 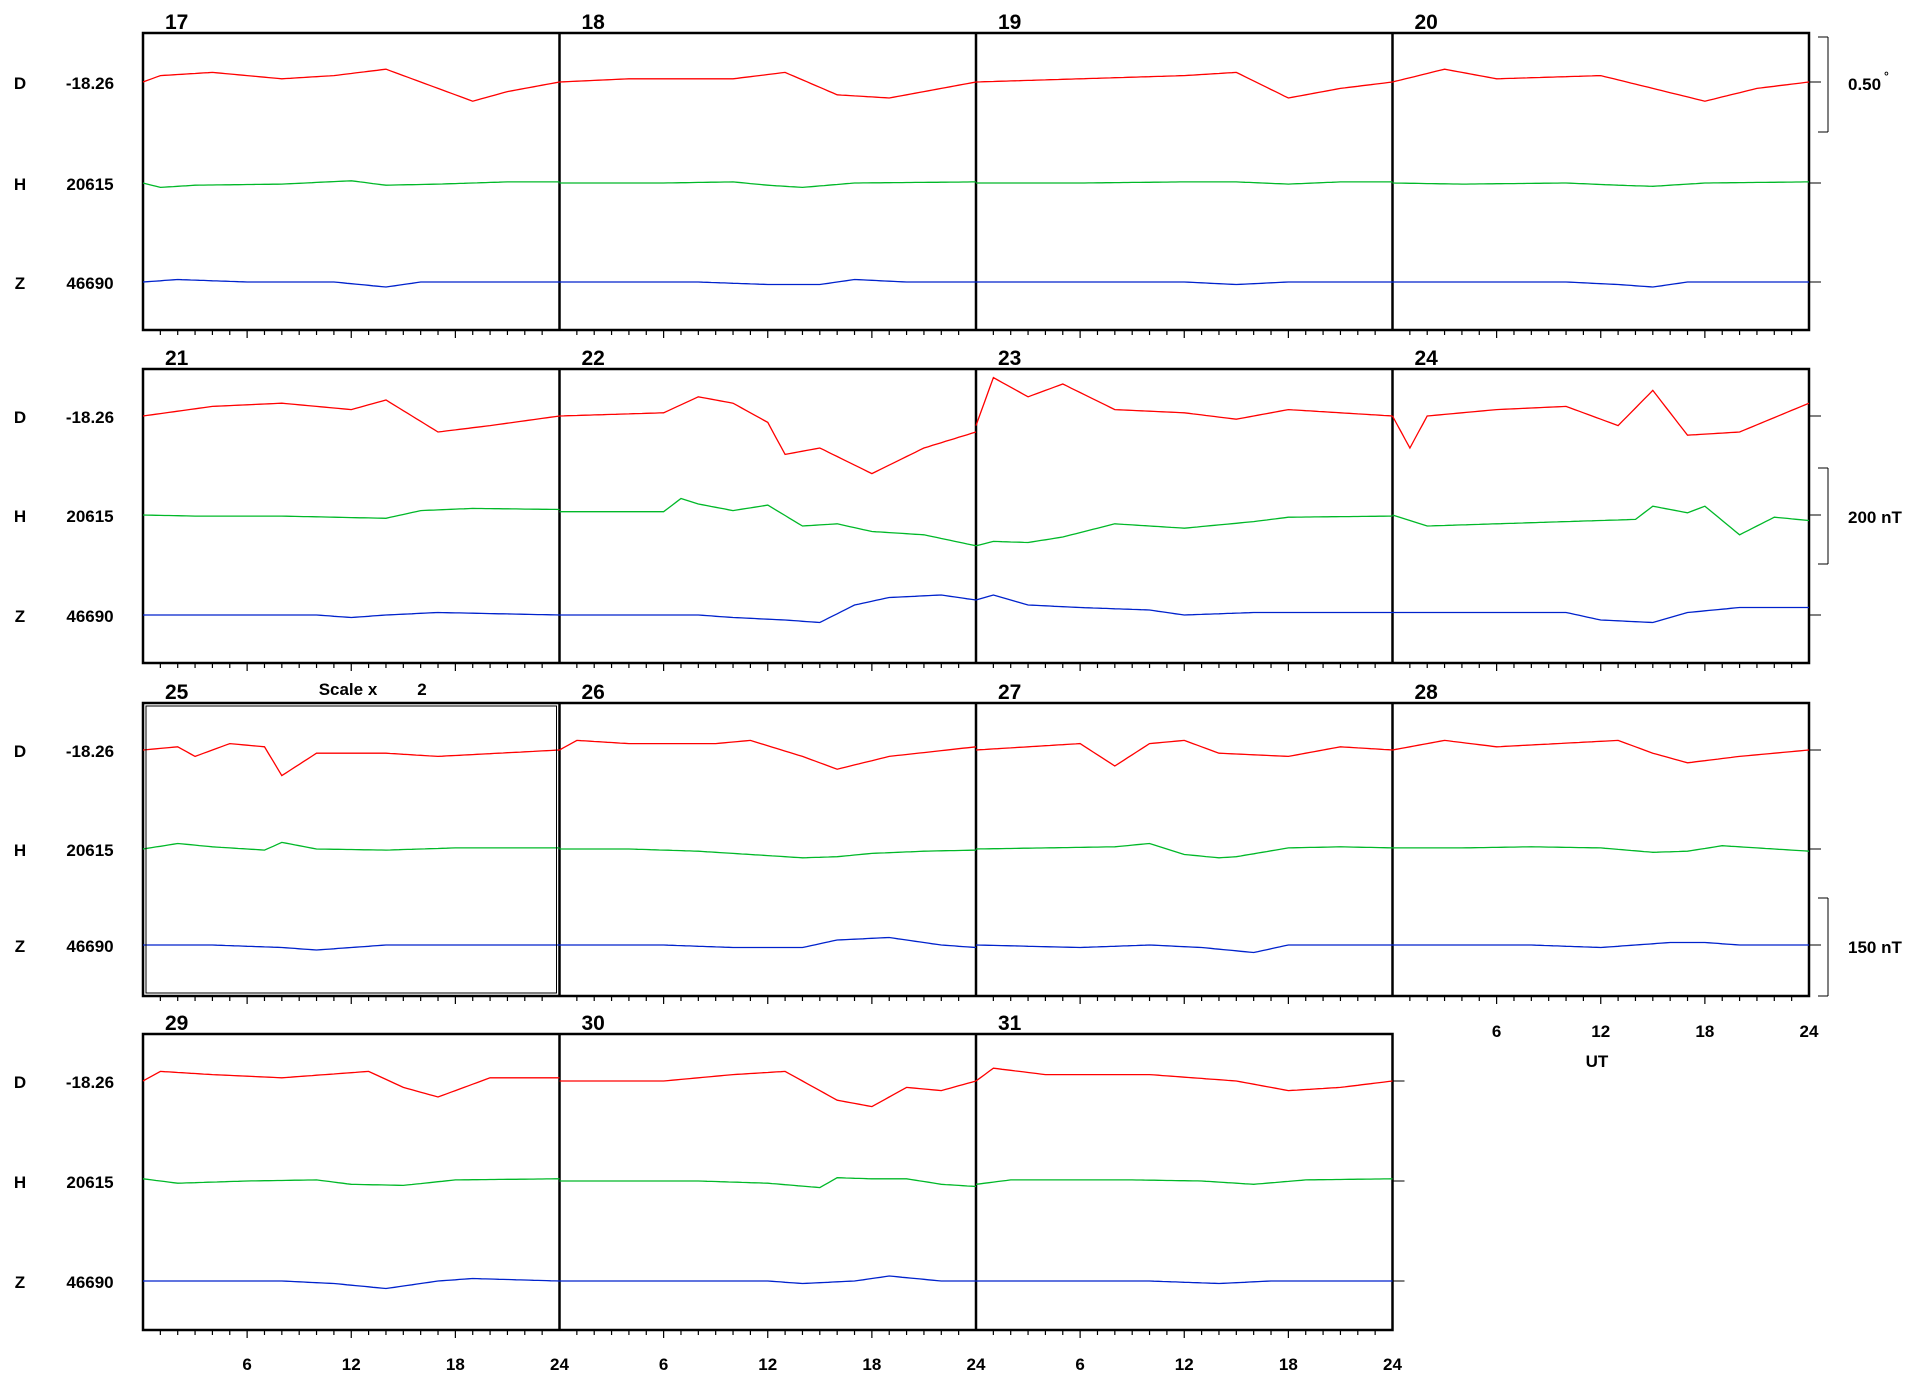 What do you see at coordinates (1009, 692) in the screenshot?
I see `day-label-27: 27` at bounding box center [1009, 692].